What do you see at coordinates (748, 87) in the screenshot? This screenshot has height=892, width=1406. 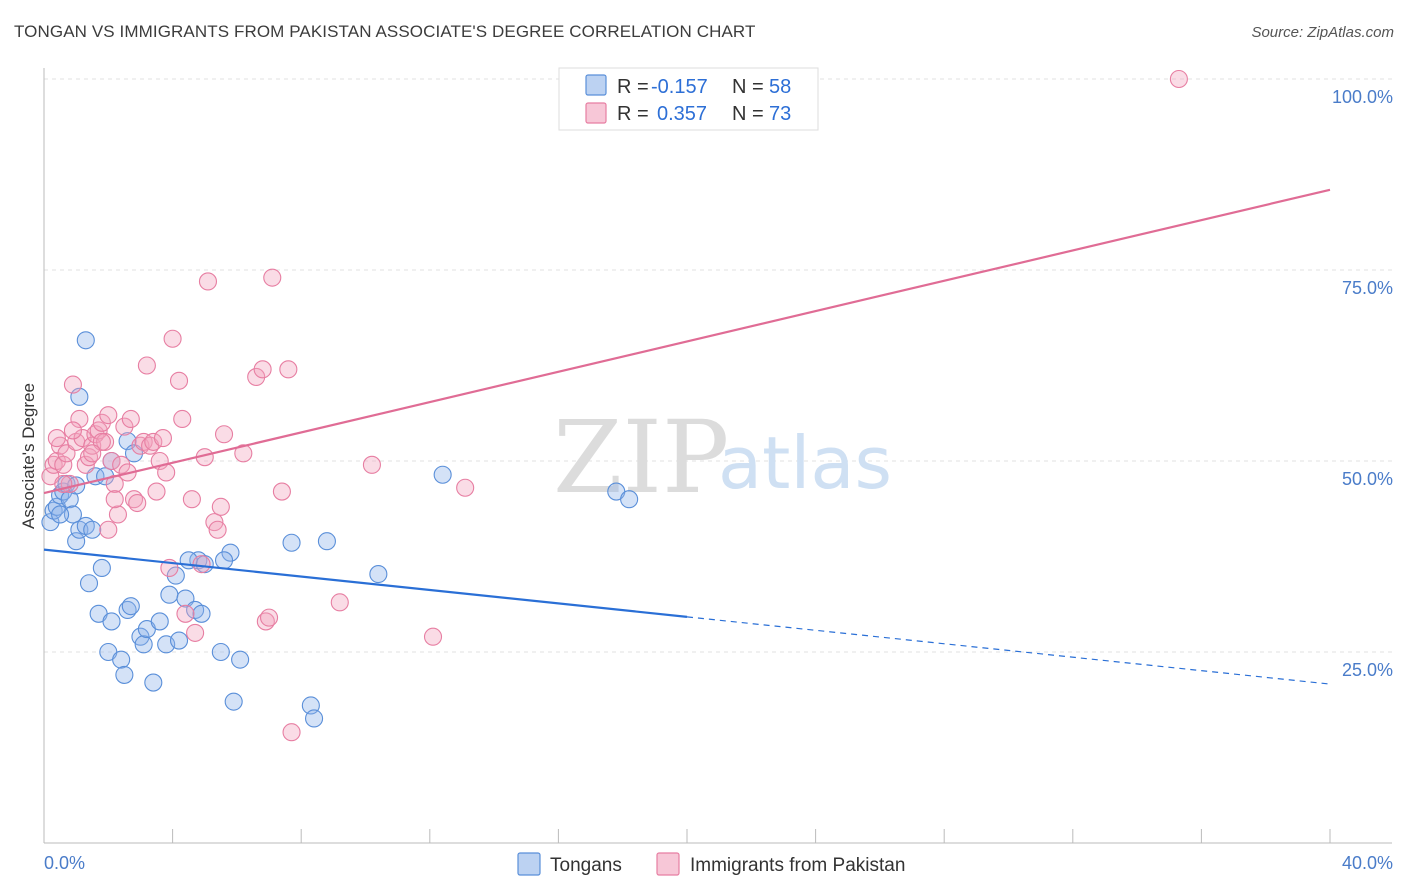 I see `legend-n-label-0: N =` at bounding box center [748, 87].